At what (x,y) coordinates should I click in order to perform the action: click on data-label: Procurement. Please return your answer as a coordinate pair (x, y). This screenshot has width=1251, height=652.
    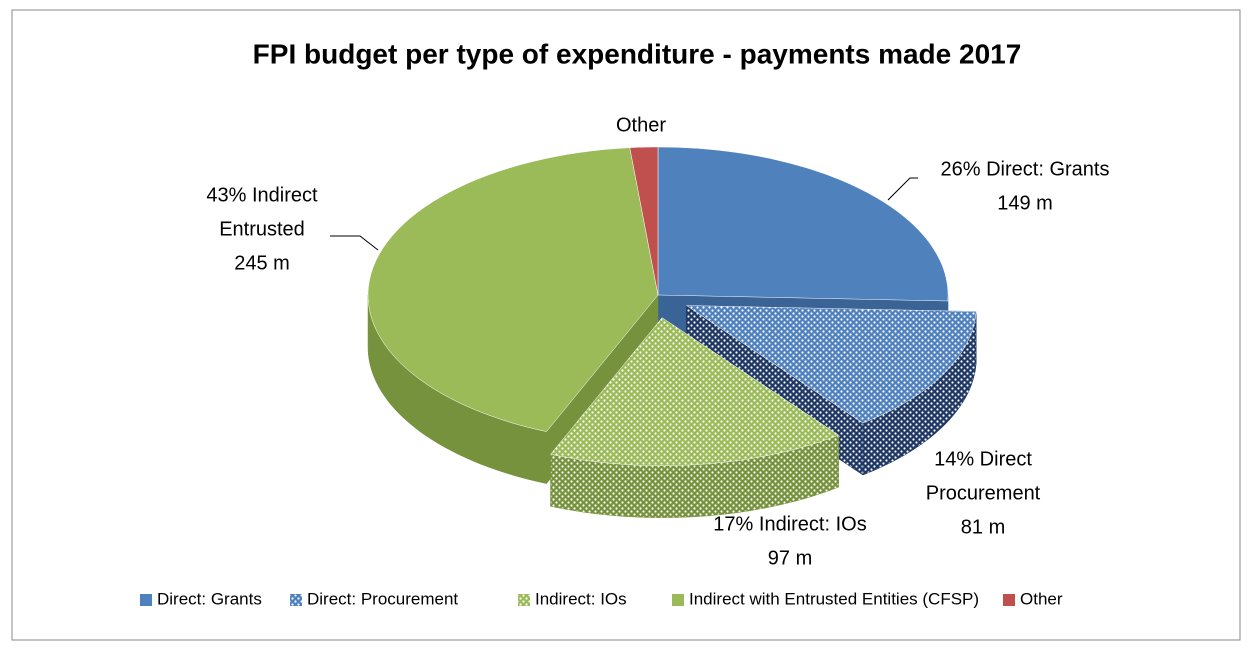
    Looking at the image, I should click on (983, 493).